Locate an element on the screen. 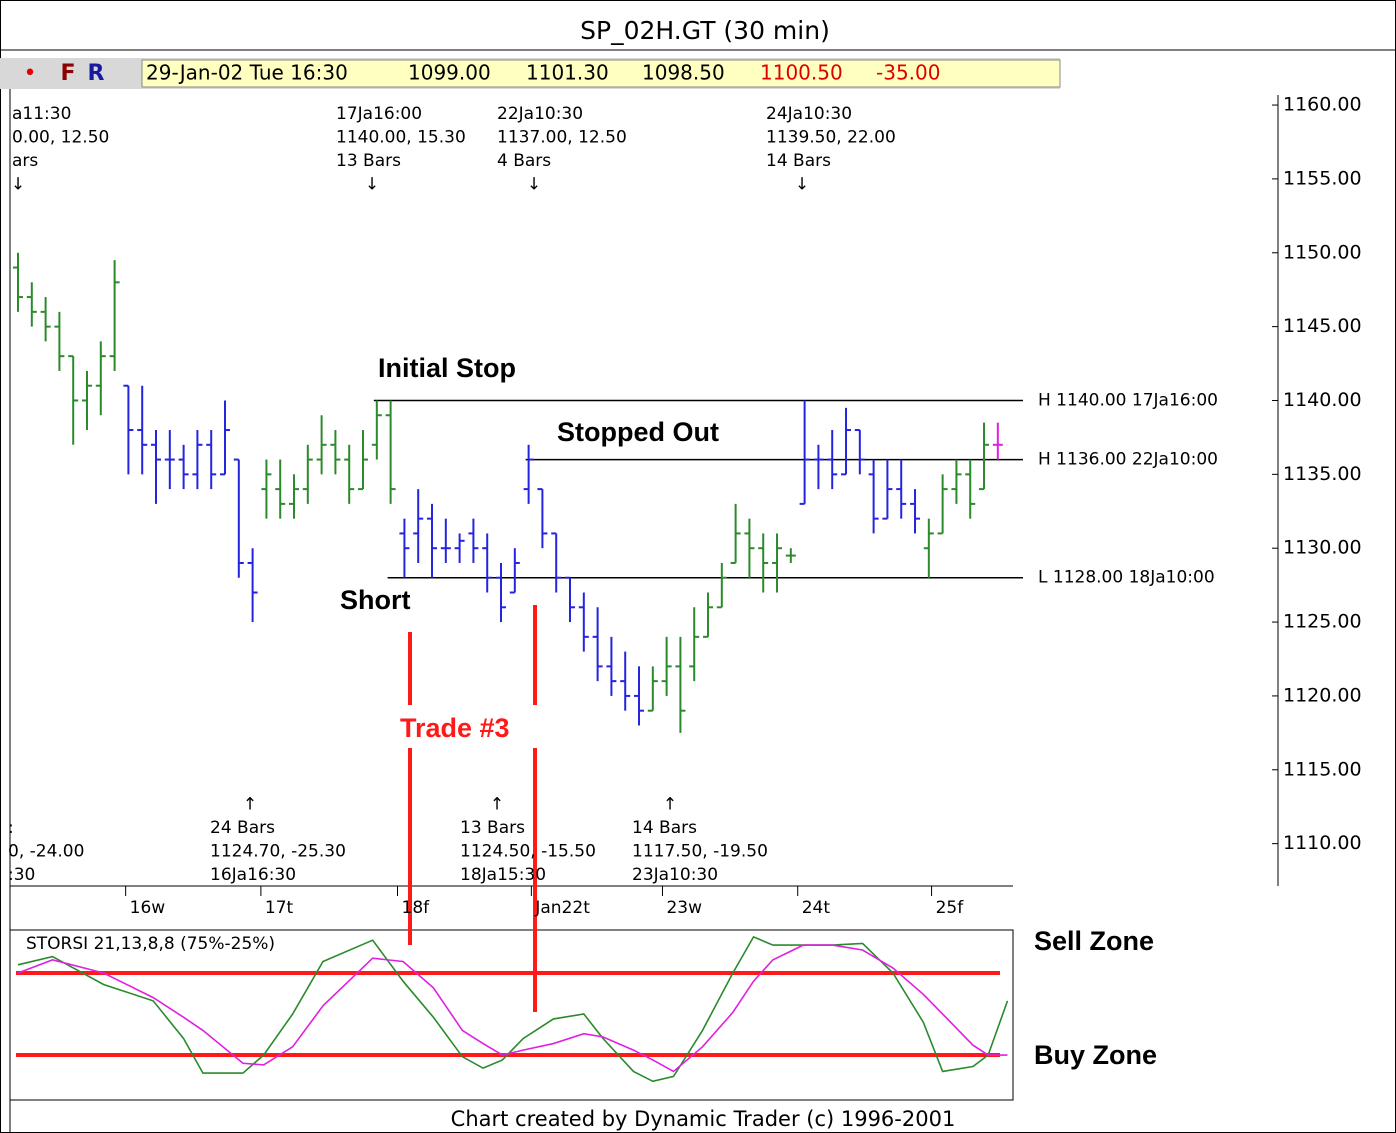 This screenshot has height=1133, width=1396. swing-label: 23Ja10:30 is located at coordinates (675, 875).